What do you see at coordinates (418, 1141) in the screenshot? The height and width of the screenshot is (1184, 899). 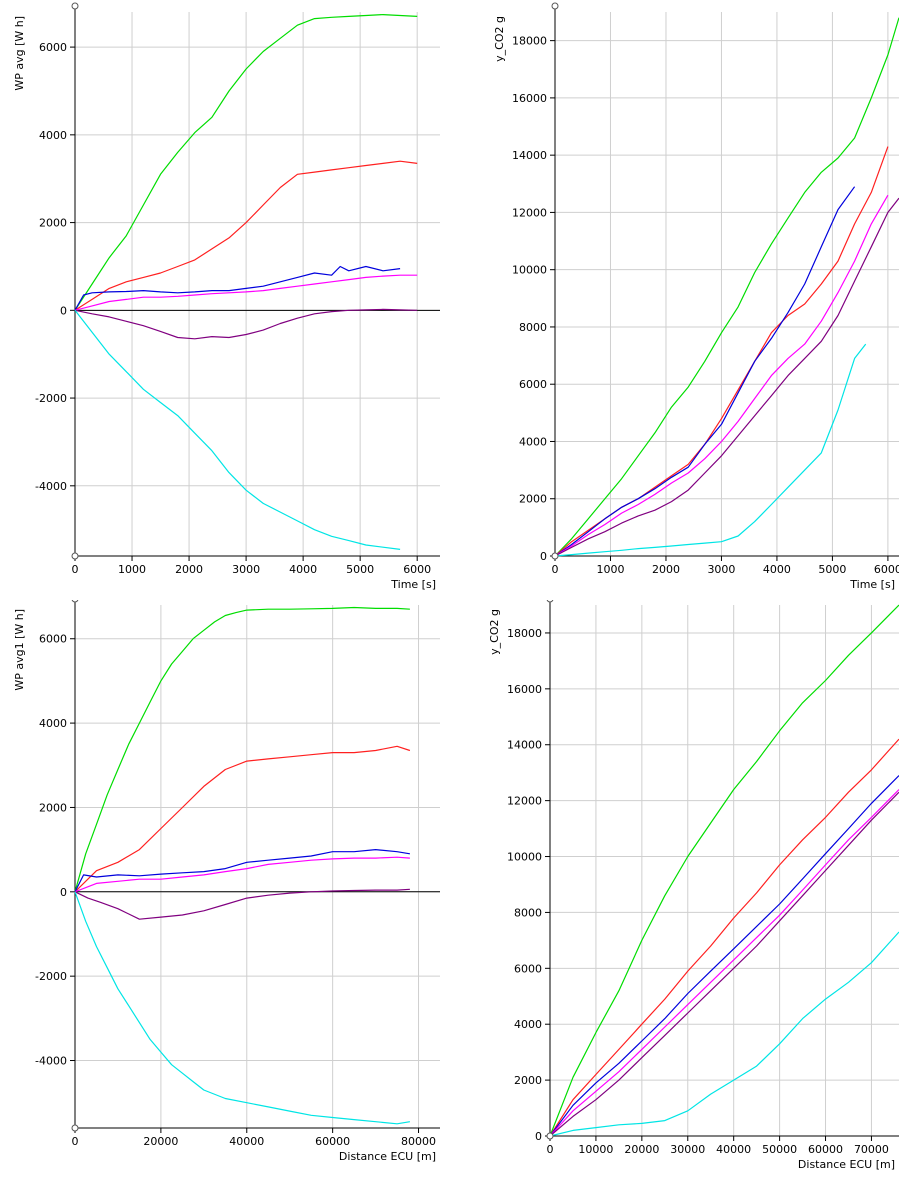 I see `x-tick-label: 80000` at bounding box center [418, 1141].